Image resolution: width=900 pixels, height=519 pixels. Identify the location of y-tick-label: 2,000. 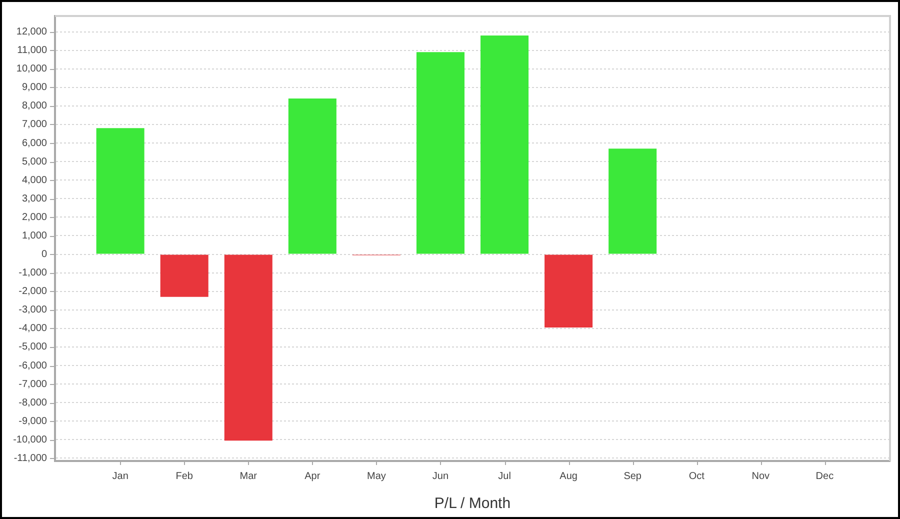
(35, 217).